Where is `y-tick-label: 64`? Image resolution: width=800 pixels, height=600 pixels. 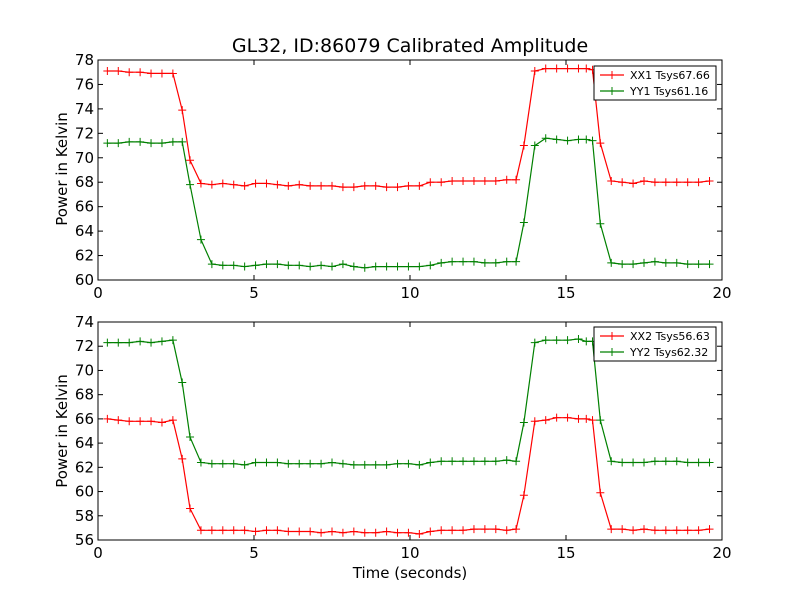 y-tick-label: 64 is located at coordinates (84, 443).